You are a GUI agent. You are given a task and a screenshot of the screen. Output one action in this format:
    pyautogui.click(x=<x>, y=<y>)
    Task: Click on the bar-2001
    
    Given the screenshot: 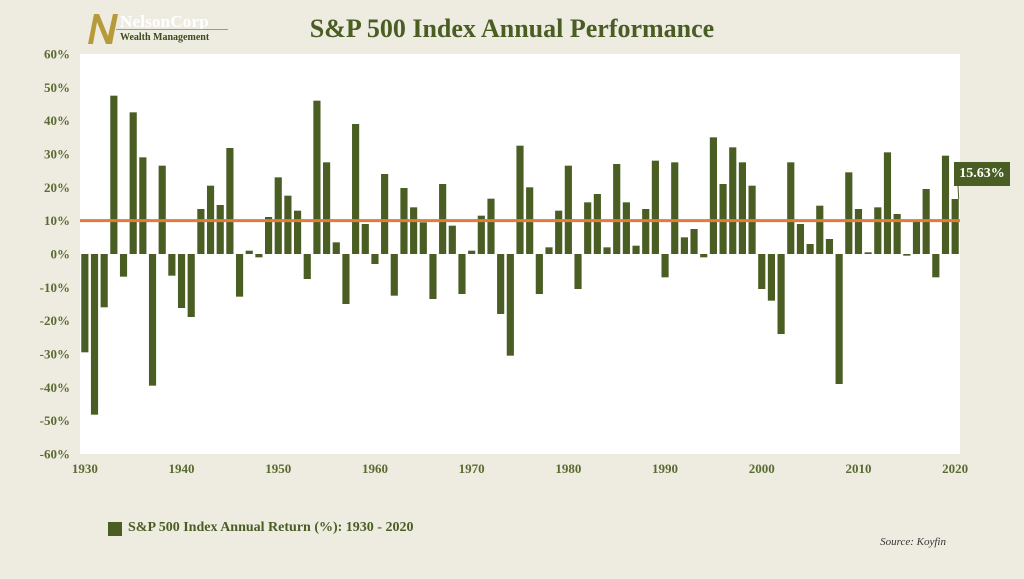 What is the action you would take?
    pyautogui.click(x=771, y=277)
    